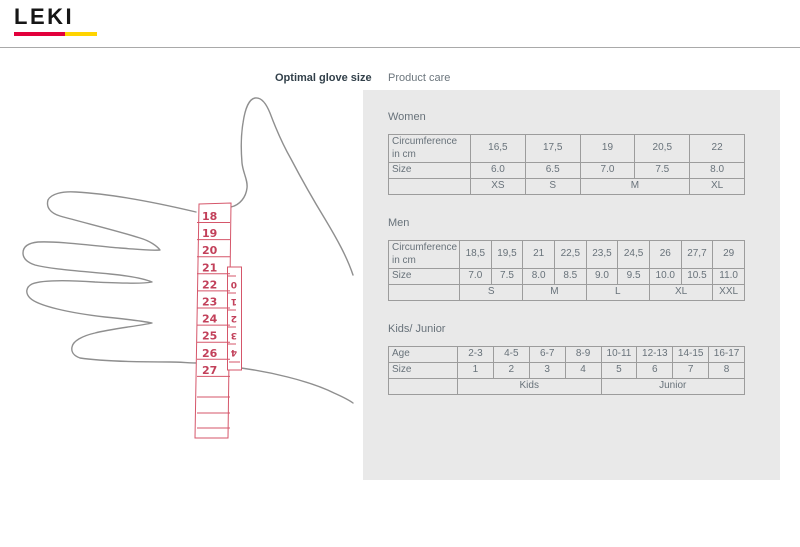 The width and height of the screenshot is (800, 547). Describe the element at coordinates (44, 16) in the screenshot. I see `leki-logo-text: LEKI` at that location.